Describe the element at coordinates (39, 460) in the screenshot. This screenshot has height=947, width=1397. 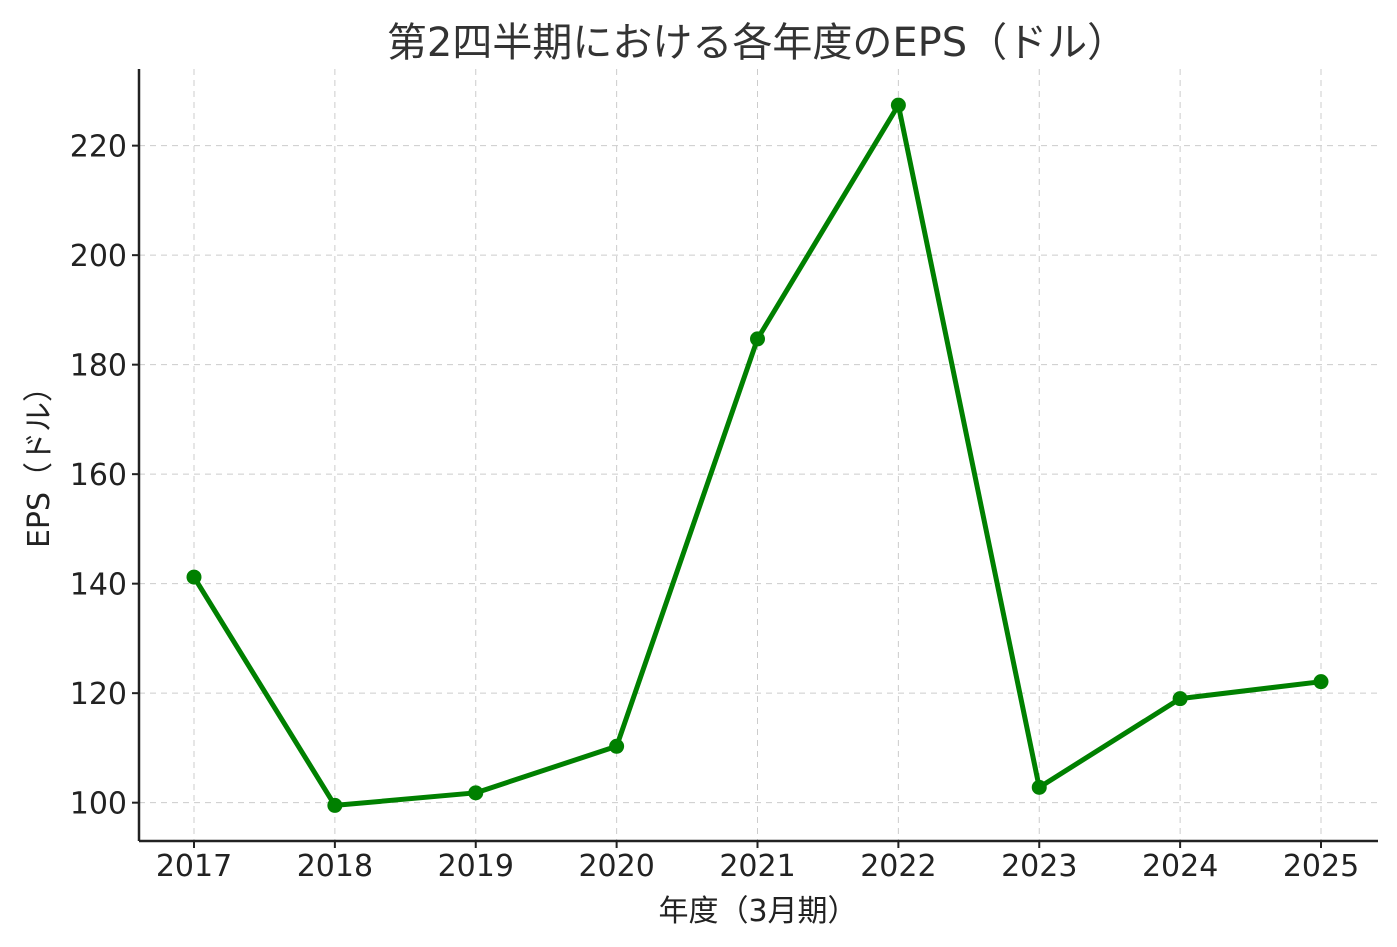
I see `y-axis-label: EPS（ドル）` at that location.